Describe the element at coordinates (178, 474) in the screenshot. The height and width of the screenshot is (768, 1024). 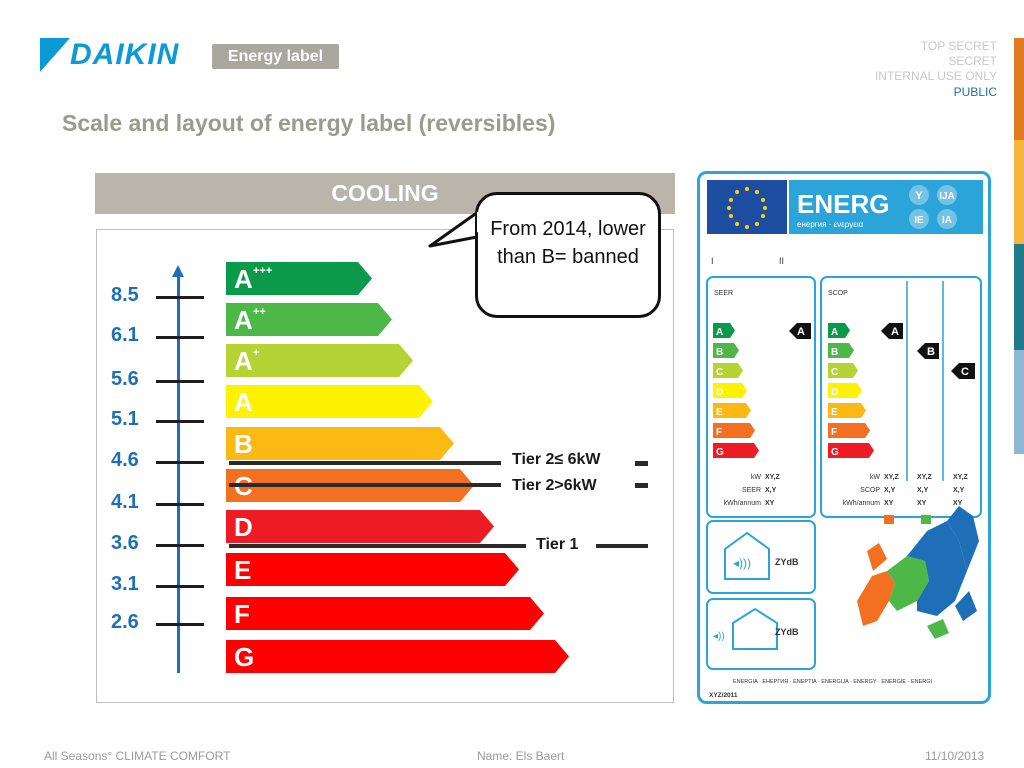
I see `scale-axis` at that location.